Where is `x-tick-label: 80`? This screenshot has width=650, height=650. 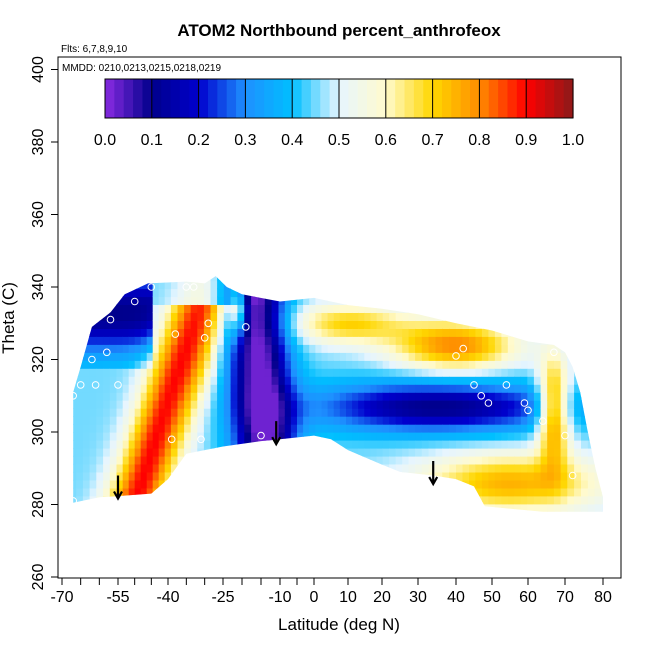
x-tick-label: 80 is located at coordinates (603, 597).